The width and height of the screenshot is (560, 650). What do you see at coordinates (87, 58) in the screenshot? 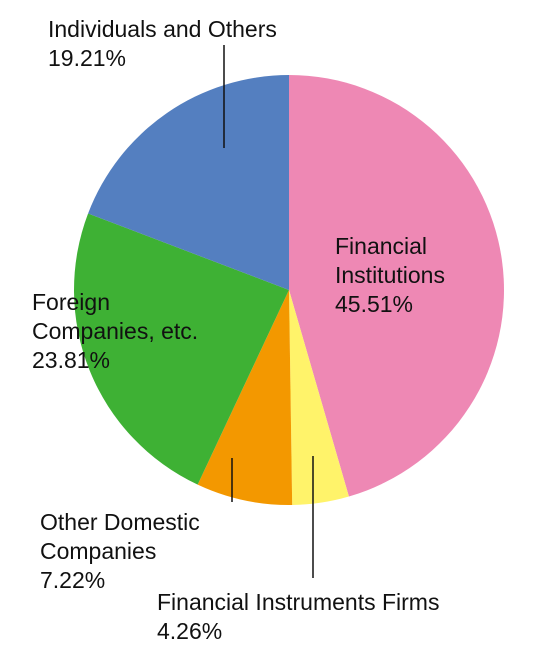
I see `value-label: 19.21%` at bounding box center [87, 58].